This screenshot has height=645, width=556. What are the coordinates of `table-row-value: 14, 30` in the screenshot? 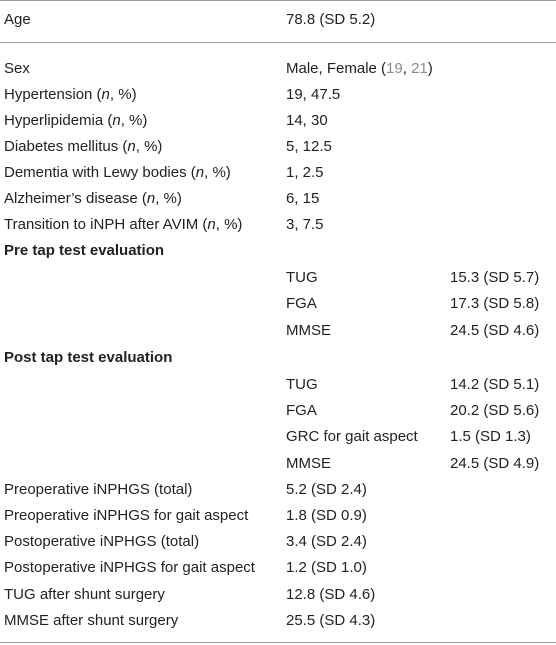 It's located at (307, 120).